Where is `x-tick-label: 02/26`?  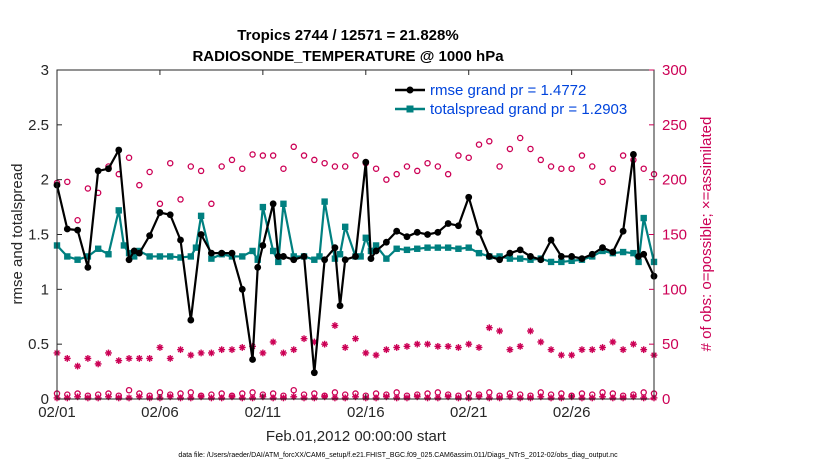 x-tick-label: 02/26 is located at coordinates (572, 412).